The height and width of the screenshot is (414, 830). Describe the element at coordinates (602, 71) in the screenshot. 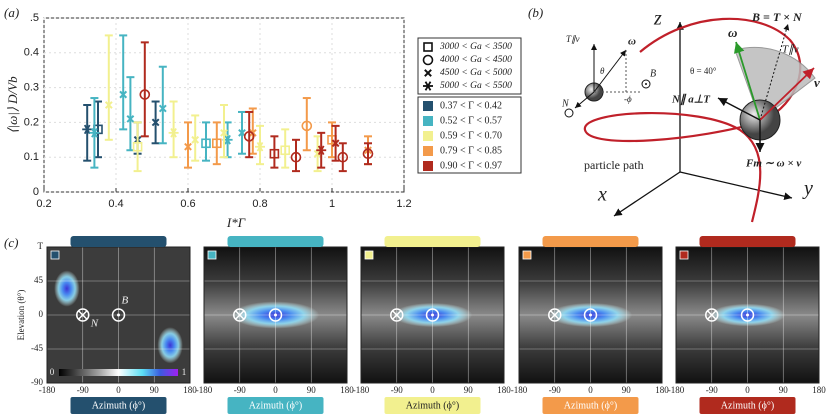

I see `label: θ` at that location.